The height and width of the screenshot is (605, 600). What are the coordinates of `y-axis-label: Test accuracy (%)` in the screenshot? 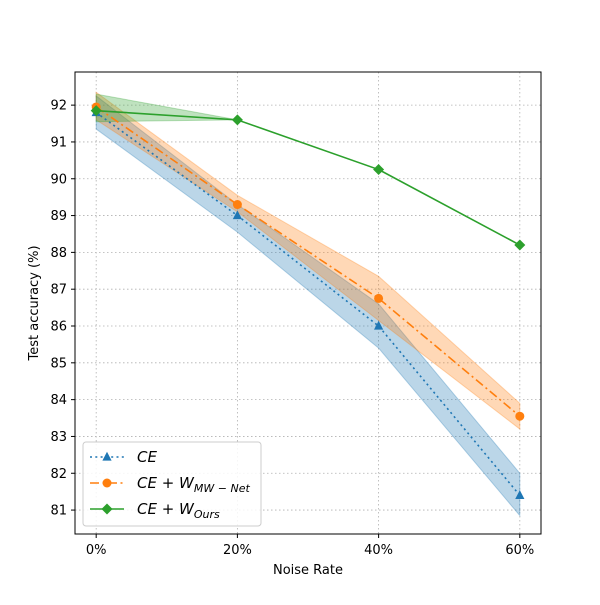 It's located at (34, 303).